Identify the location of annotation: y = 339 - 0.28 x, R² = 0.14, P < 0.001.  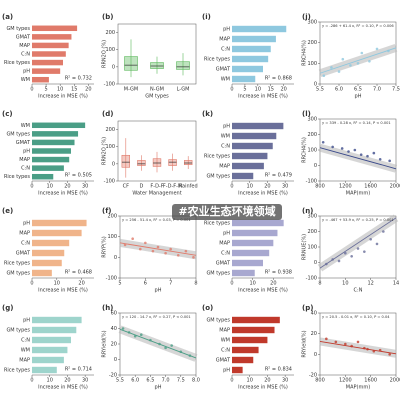
(356, 123).